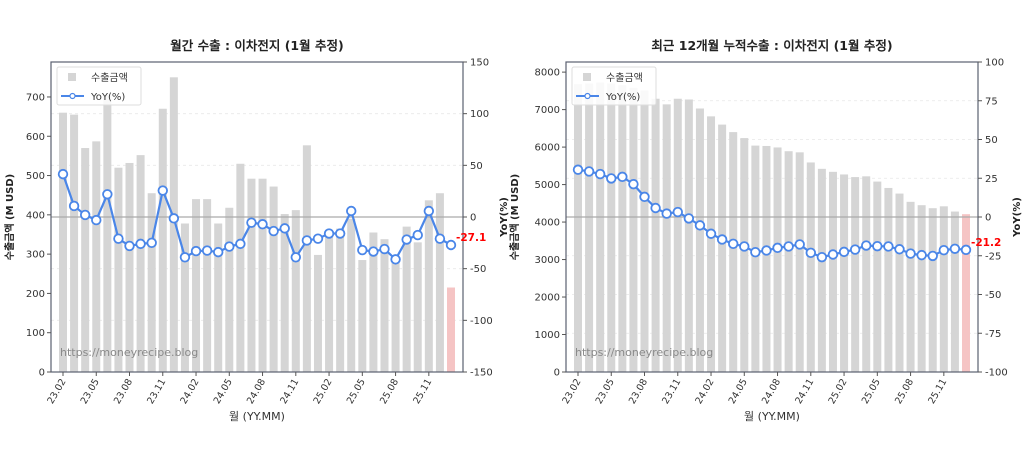  Describe the element at coordinates (107, 194) in the screenshot. I see `yoy-point-23.06` at that location.